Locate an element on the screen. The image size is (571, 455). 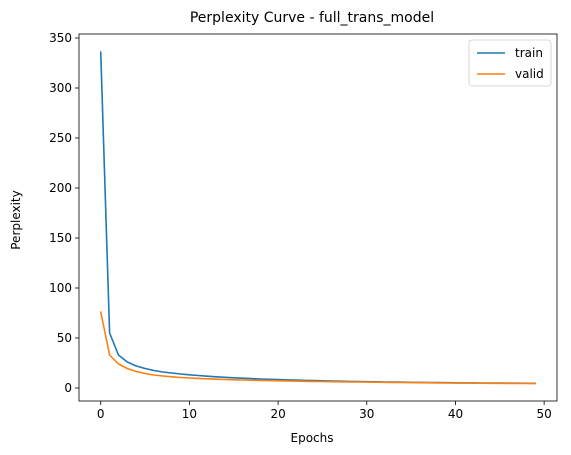
y-tick-label: 350 is located at coordinates (60, 38).